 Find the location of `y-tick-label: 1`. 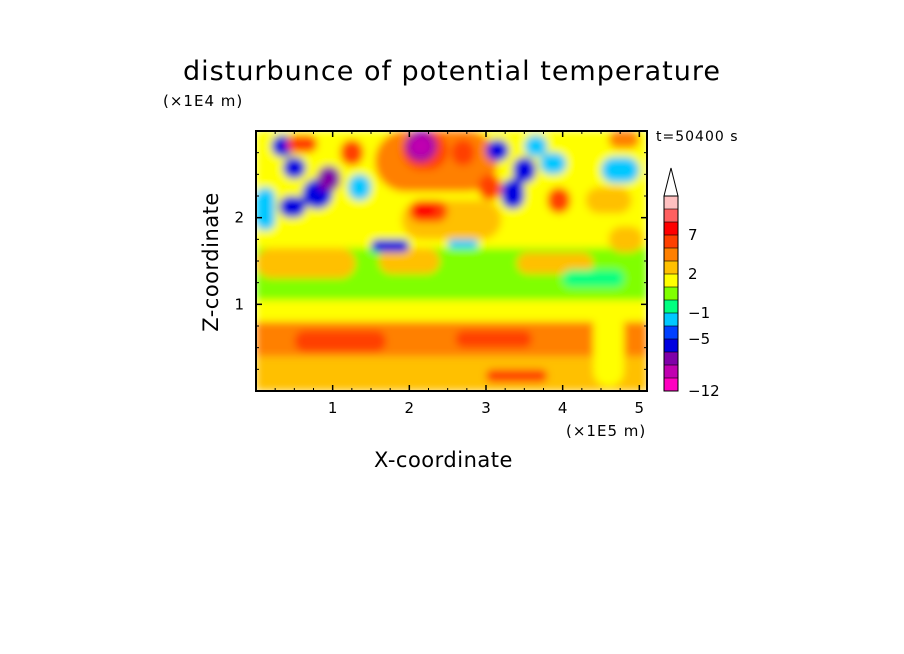

y-tick-label: 1 is located at coordinates (239, 304).